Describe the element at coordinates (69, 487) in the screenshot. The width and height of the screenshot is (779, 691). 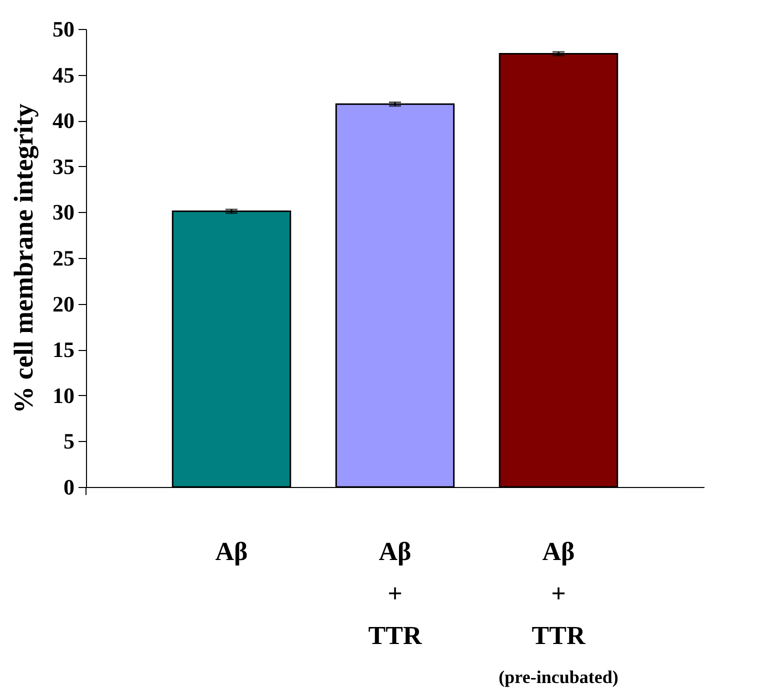
I see `y-tick-label: 0` at that location.